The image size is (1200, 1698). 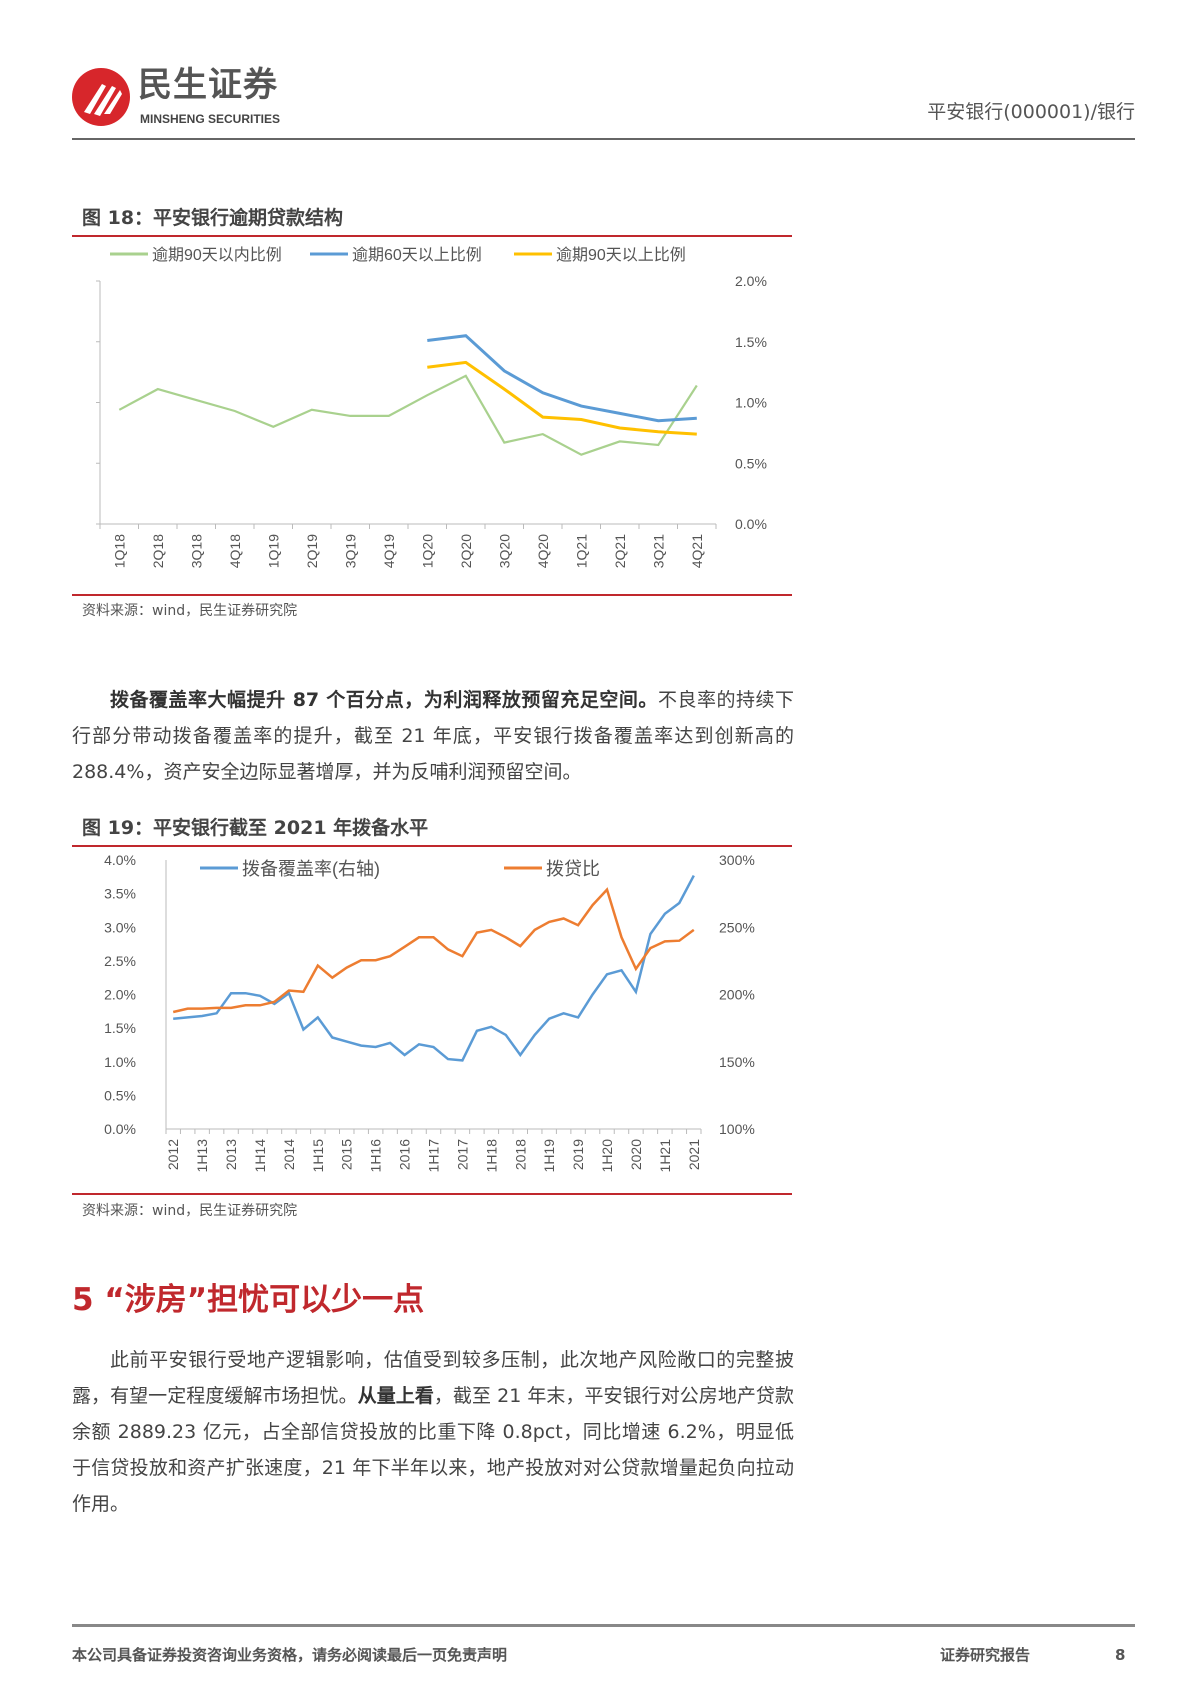 What do you see at coordinates (607, 1156) in the screenshot?
I see `x-tick-label: 1H20` at bounding box center [607, 1156].